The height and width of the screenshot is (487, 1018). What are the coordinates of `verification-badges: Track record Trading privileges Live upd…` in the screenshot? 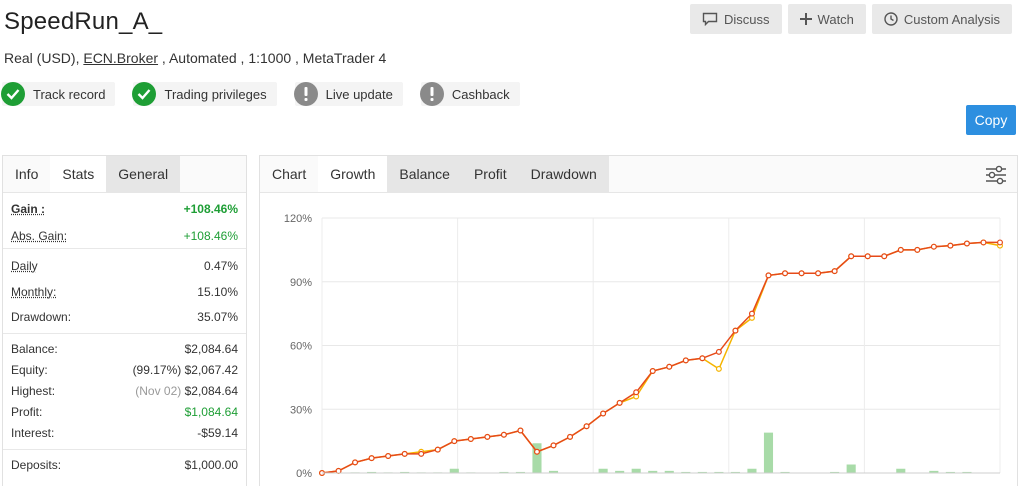 It's located at (260, 94).